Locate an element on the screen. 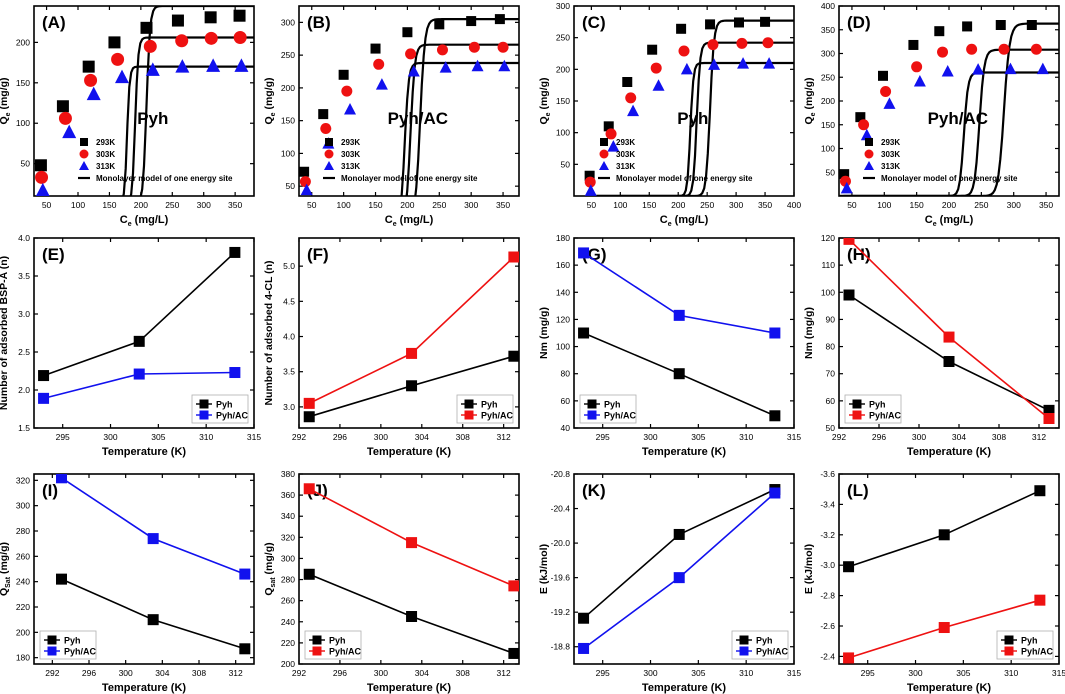 This screenshot has height=694, width=1065. x-tick-label: 350 is located at coordinates (503, 205).